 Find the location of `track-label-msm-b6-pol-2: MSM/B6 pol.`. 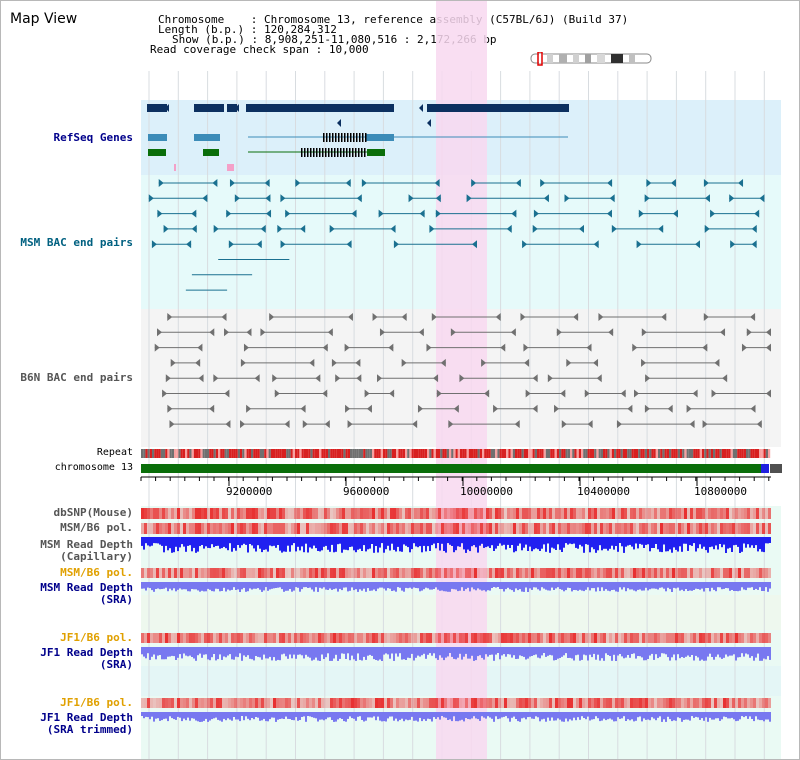

track-label-msm-b6-pol-2: MSM/B6 pol. is located at coordinates (96, 572).